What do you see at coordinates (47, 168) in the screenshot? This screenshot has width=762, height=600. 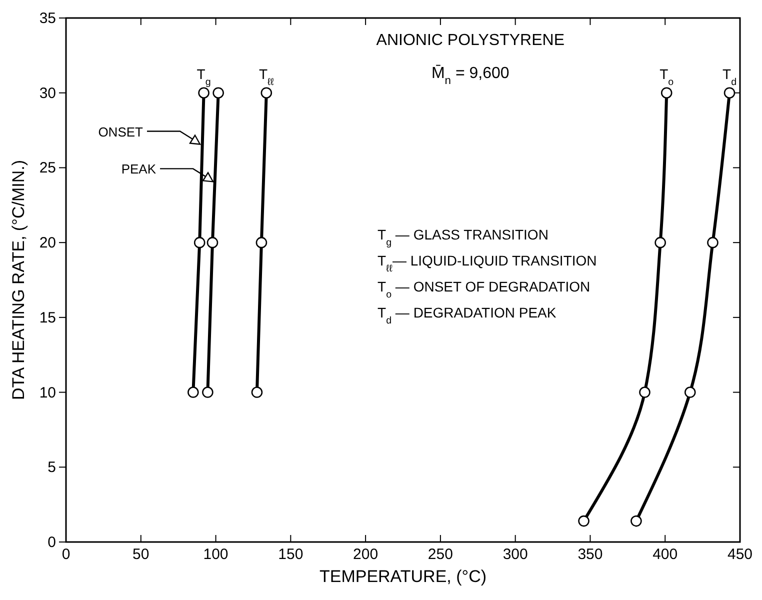 I see `y-tick-label: 25` at bounding box center [47, 168].